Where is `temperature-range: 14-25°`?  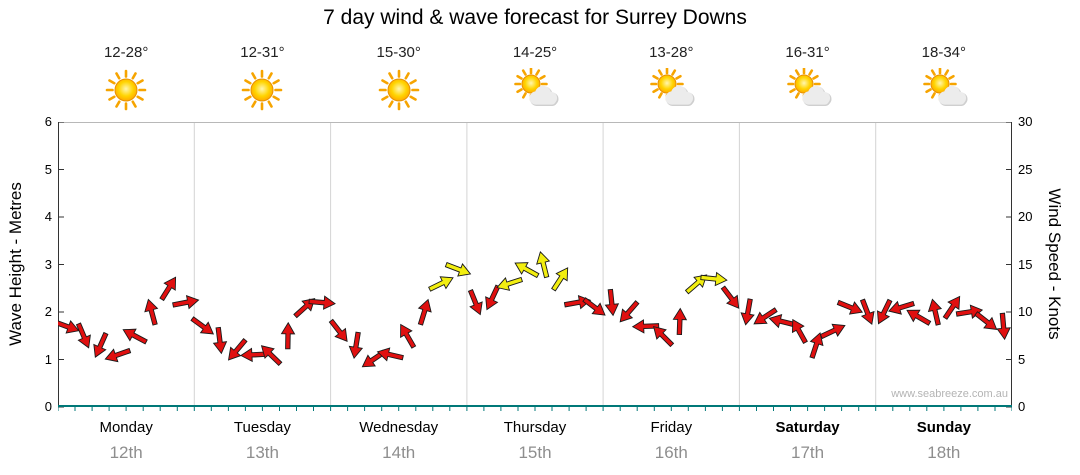
temperature-range: 14-25° is located at coordinates (535, 52).